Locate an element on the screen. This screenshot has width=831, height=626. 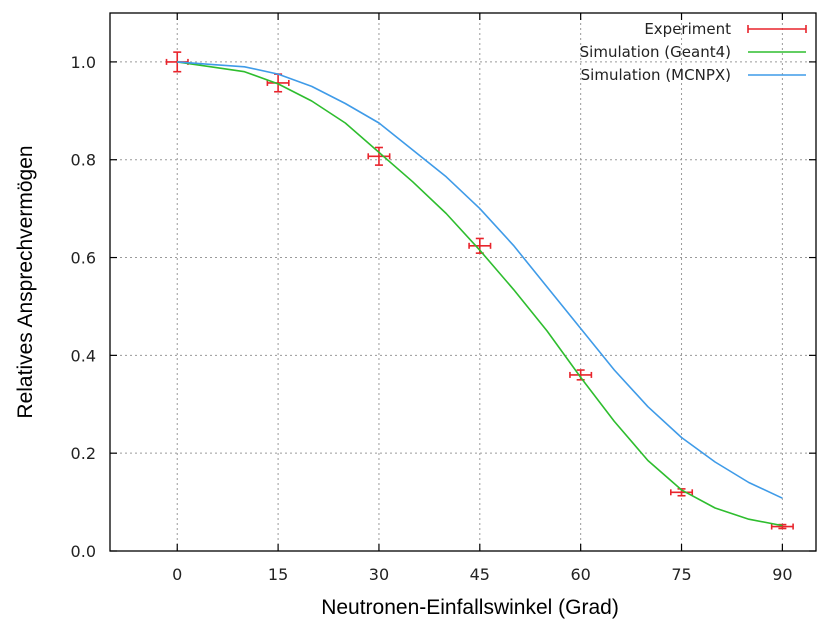
x-axis-label: Neutronen-Einfallswinkel (Grad) is located at coordinates (470, 607).